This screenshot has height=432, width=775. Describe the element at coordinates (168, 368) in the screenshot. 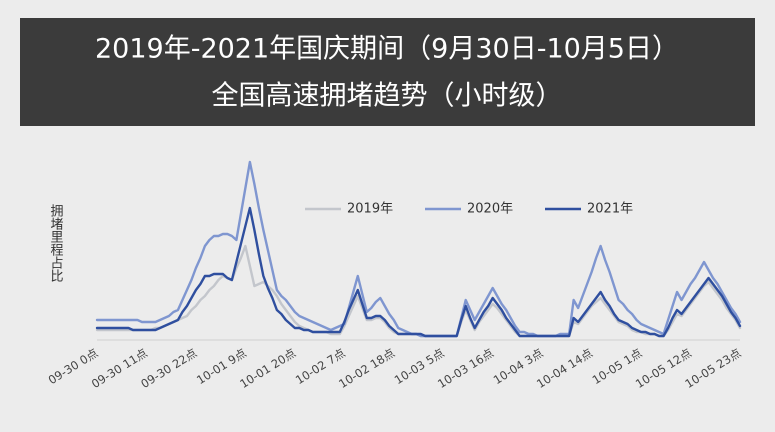

I see `x-tick-label: 09-30 22点` at that location.